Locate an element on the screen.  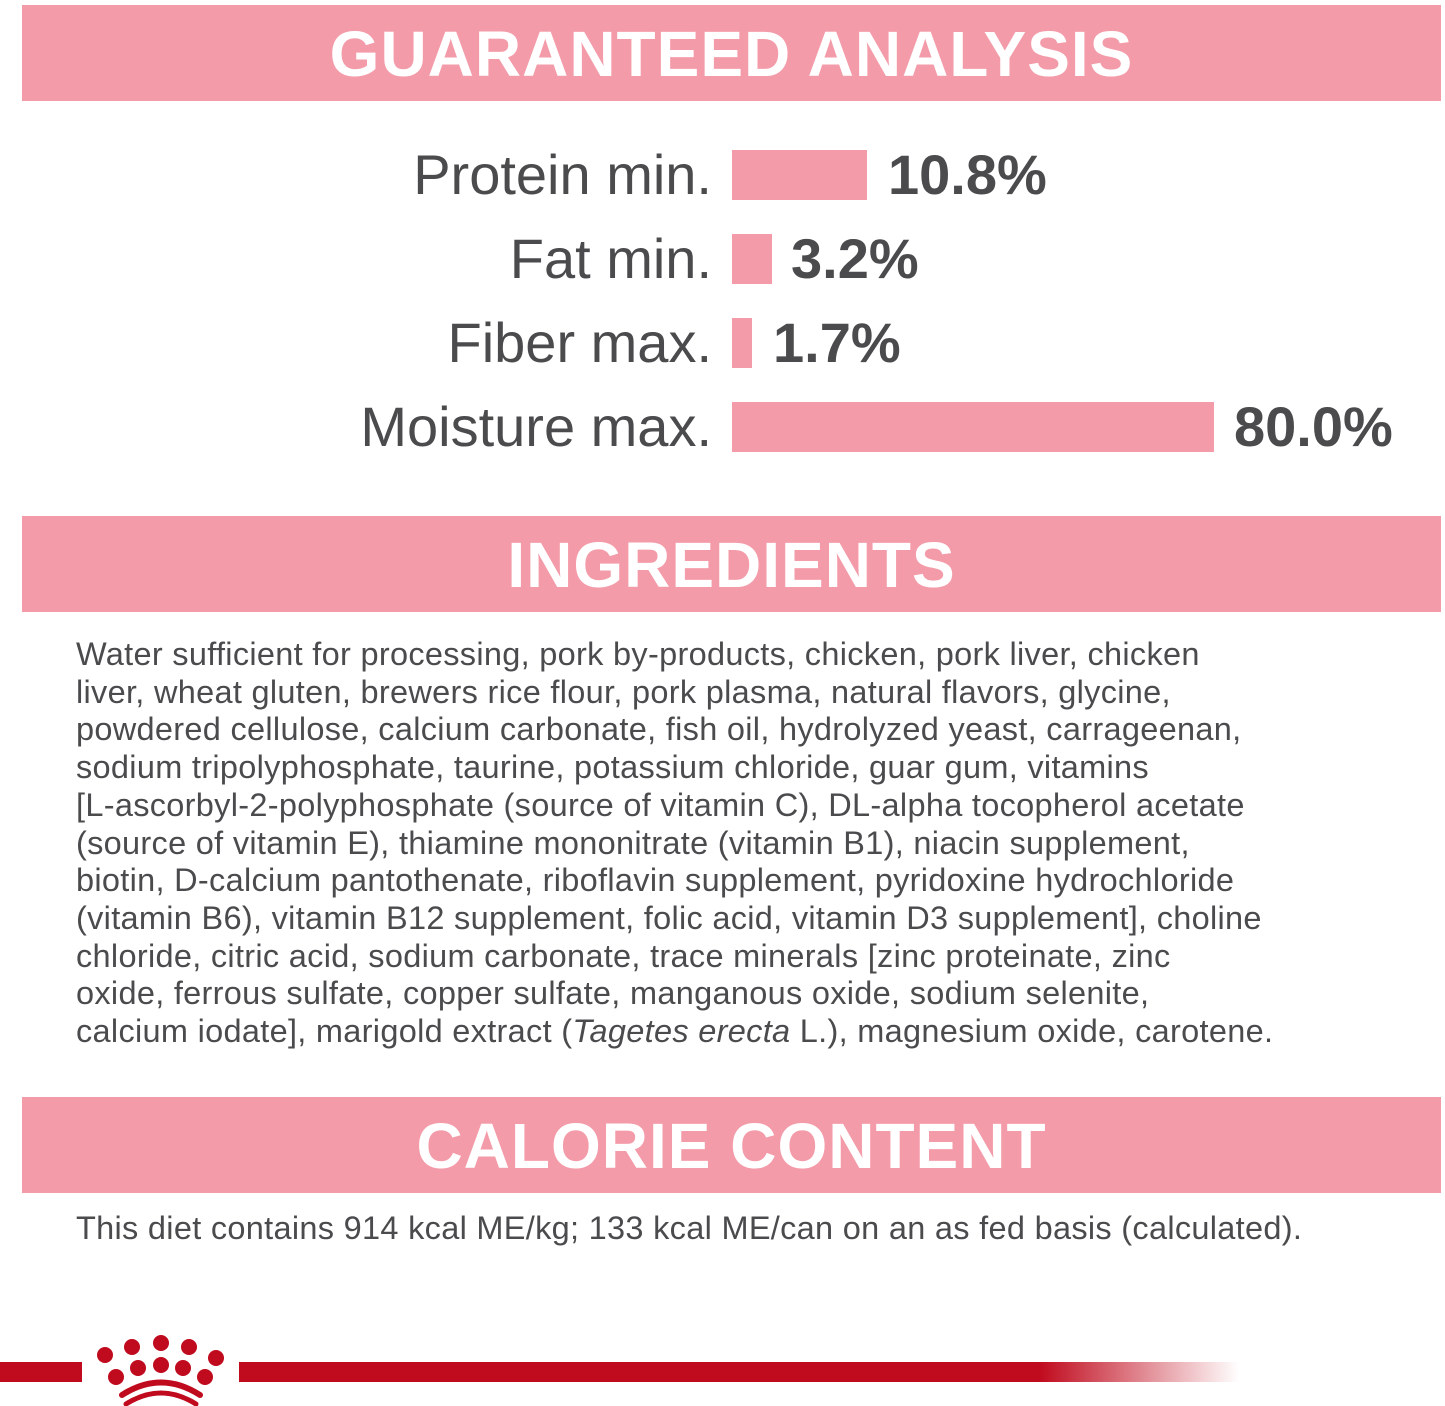
analysis-label: Protein min. is located at coordinates (562, 174).